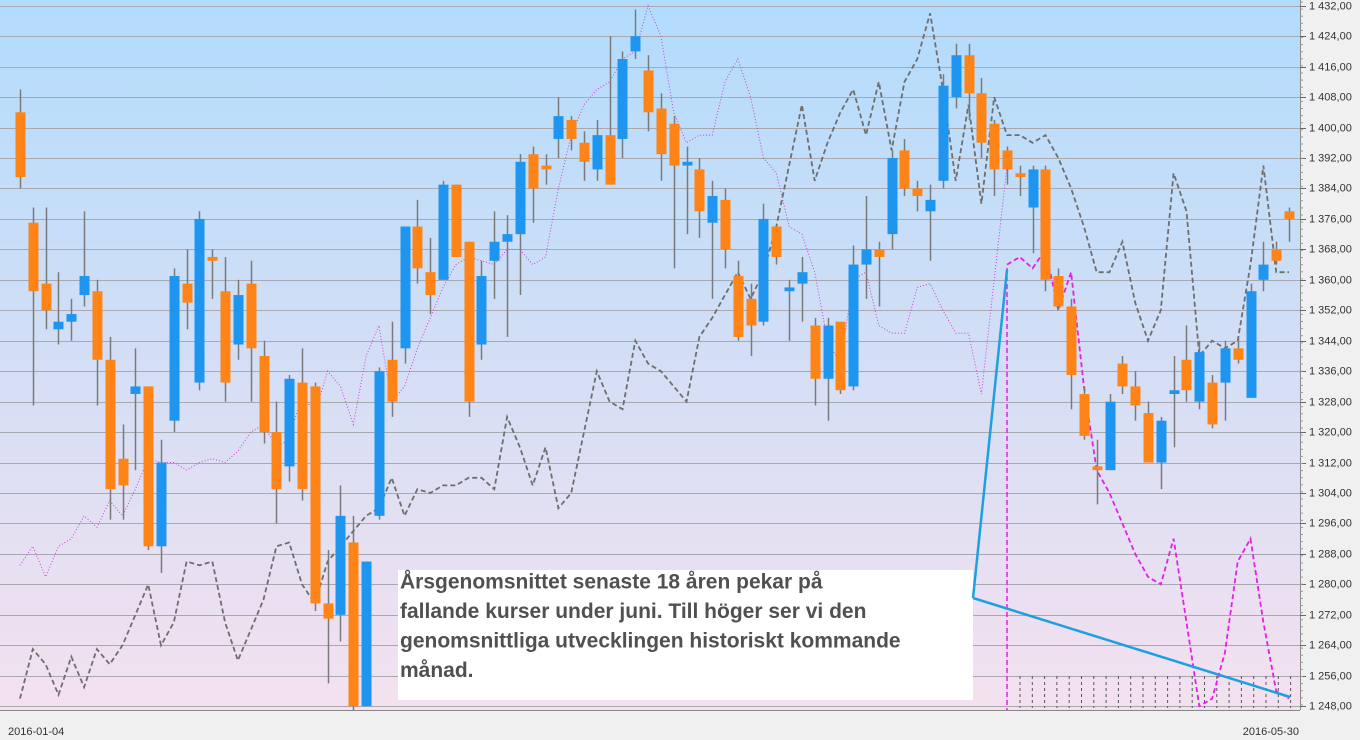 This screenshot has width=1360, height=740. Describe the element at coordinates (1330, 158) in the screenshot. I see `y-tick-label: 1 392,00` at that location.